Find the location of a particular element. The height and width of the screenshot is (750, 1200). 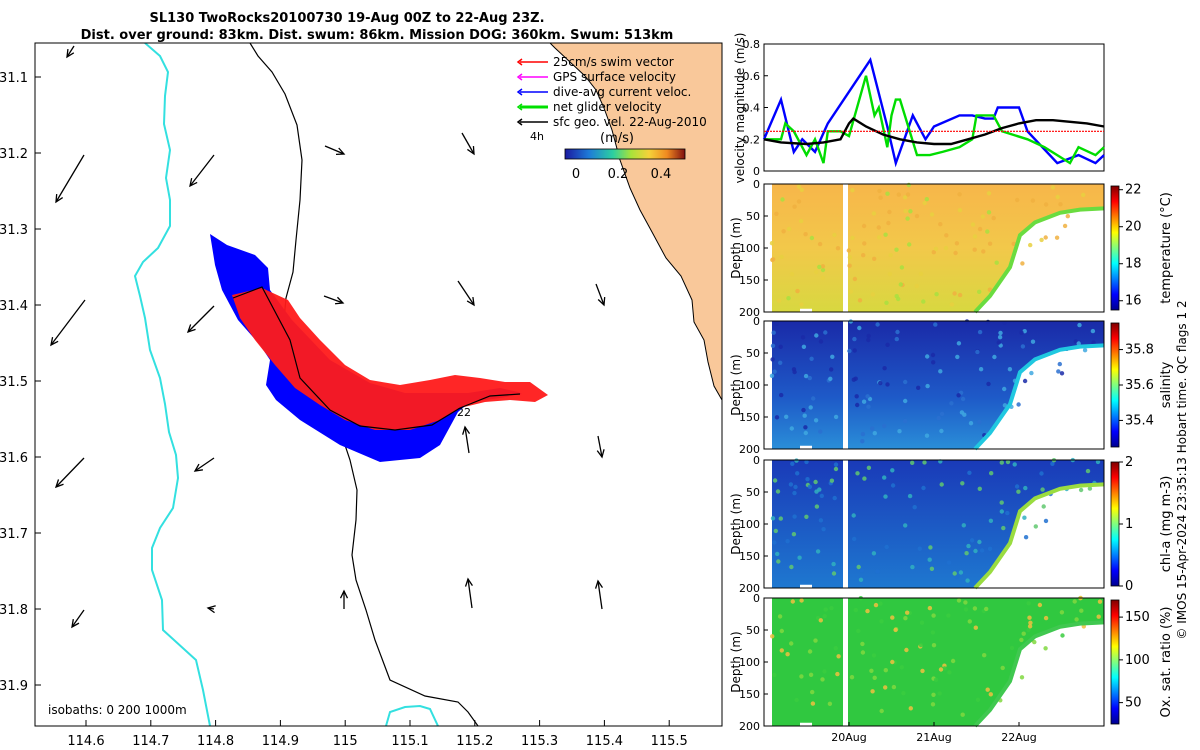

time-label-4h: 4h is located at coordinates (537, 136).